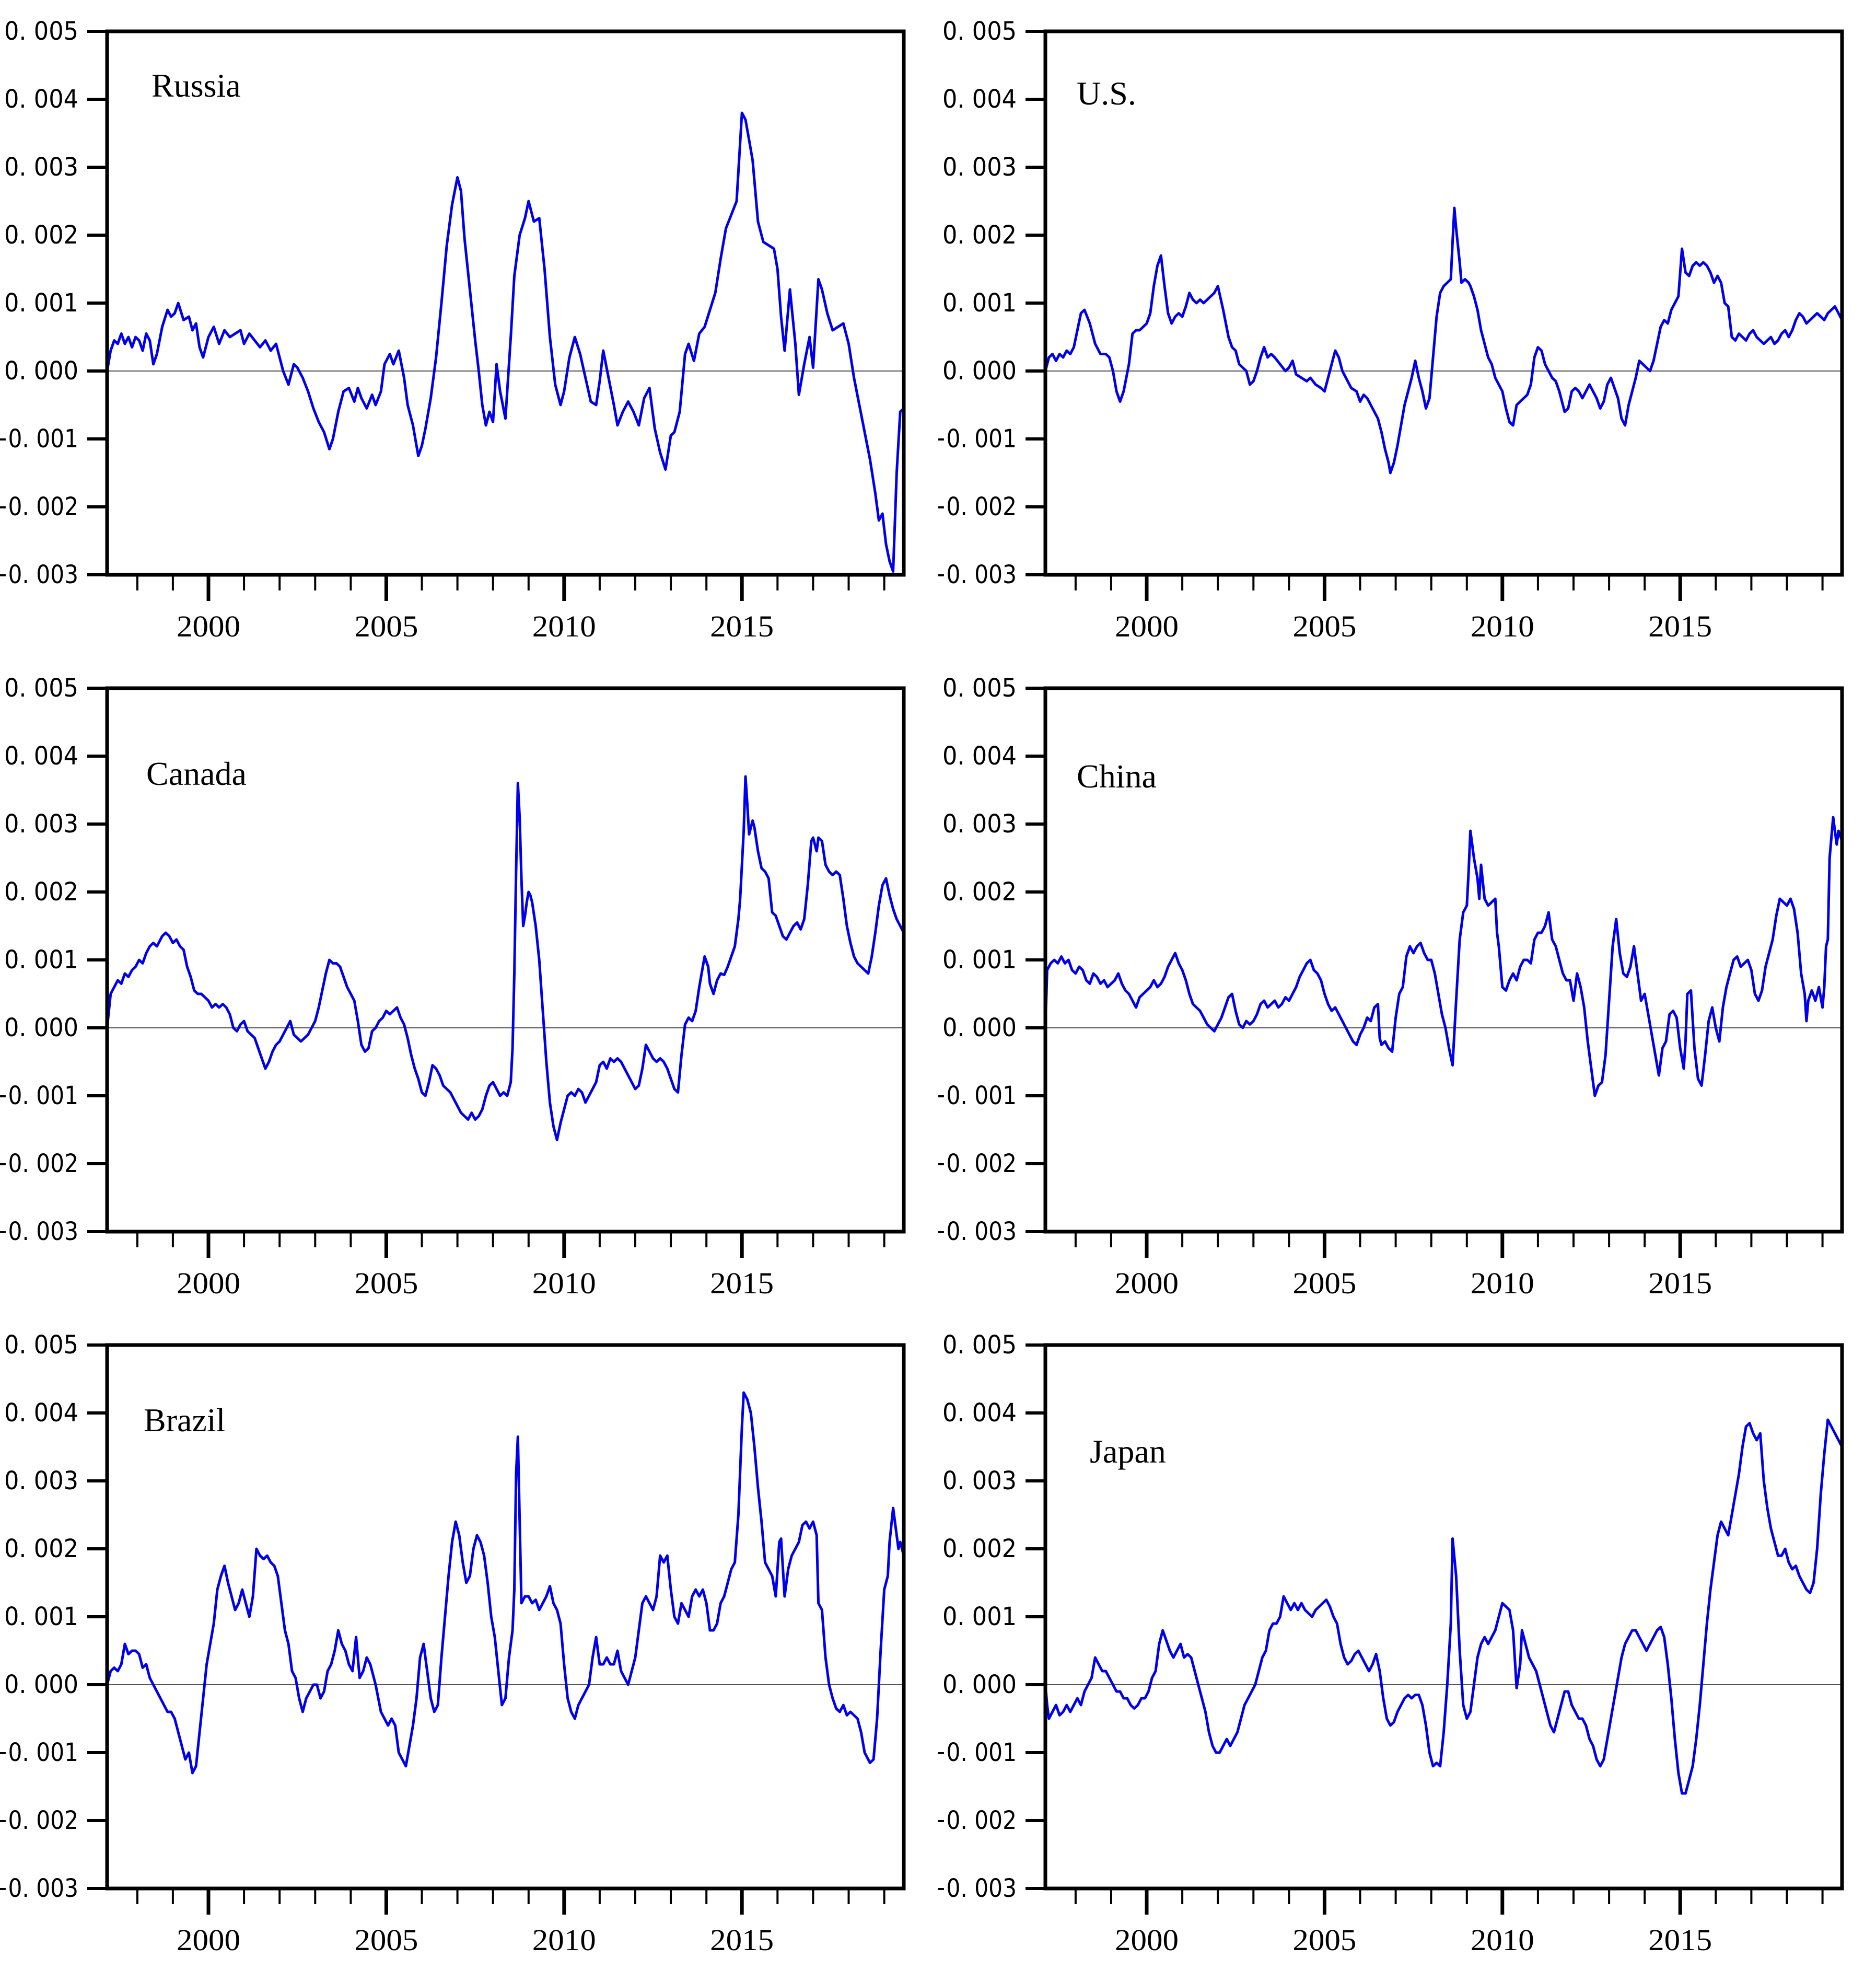 This screenshot has width=1876, height=1970. Describe the element at coordinates (505, 958) in the screenshot. I see `series-line-canada` at that location.